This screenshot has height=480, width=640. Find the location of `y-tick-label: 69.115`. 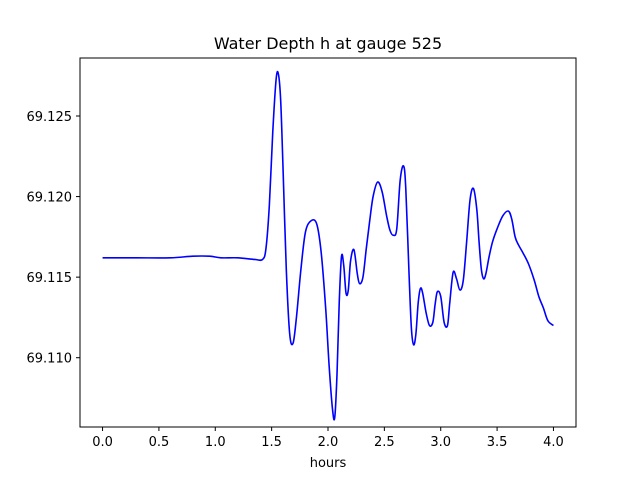

y-tick-label: 69.115 is located at coordinates (50, 278).